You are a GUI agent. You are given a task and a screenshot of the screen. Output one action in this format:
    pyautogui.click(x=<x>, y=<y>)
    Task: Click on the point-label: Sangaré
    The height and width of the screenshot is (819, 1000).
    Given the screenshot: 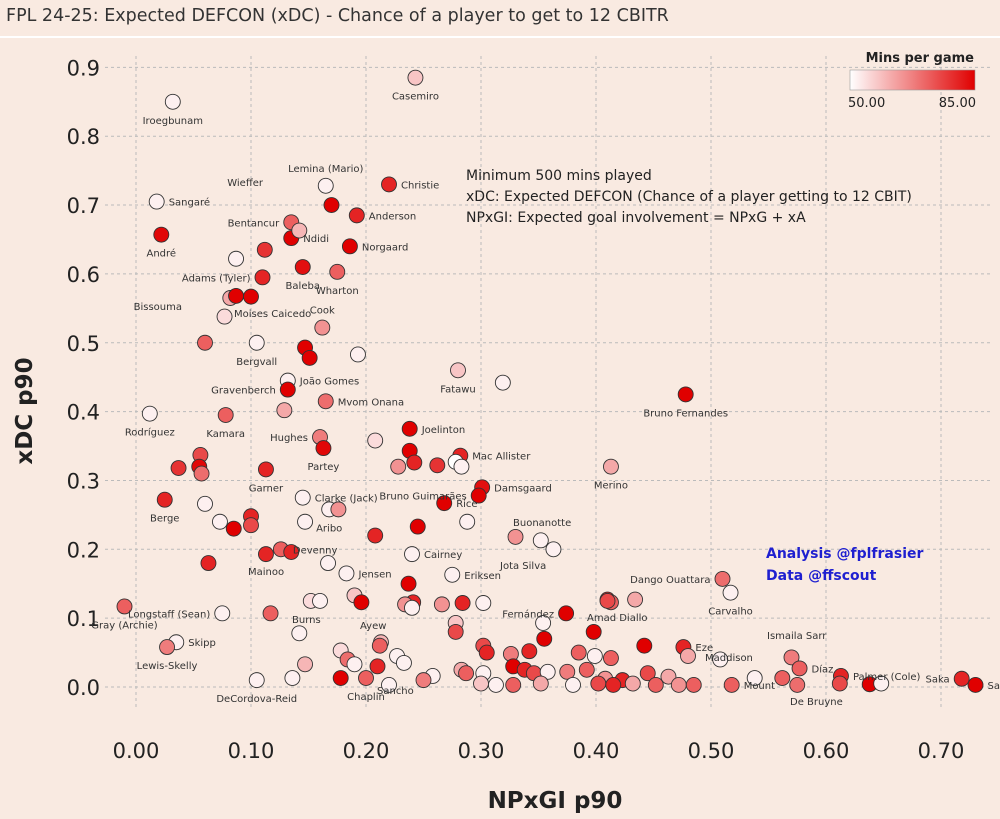 What is the action you would take?
    pyautogui.click(x=189, y=203)
    